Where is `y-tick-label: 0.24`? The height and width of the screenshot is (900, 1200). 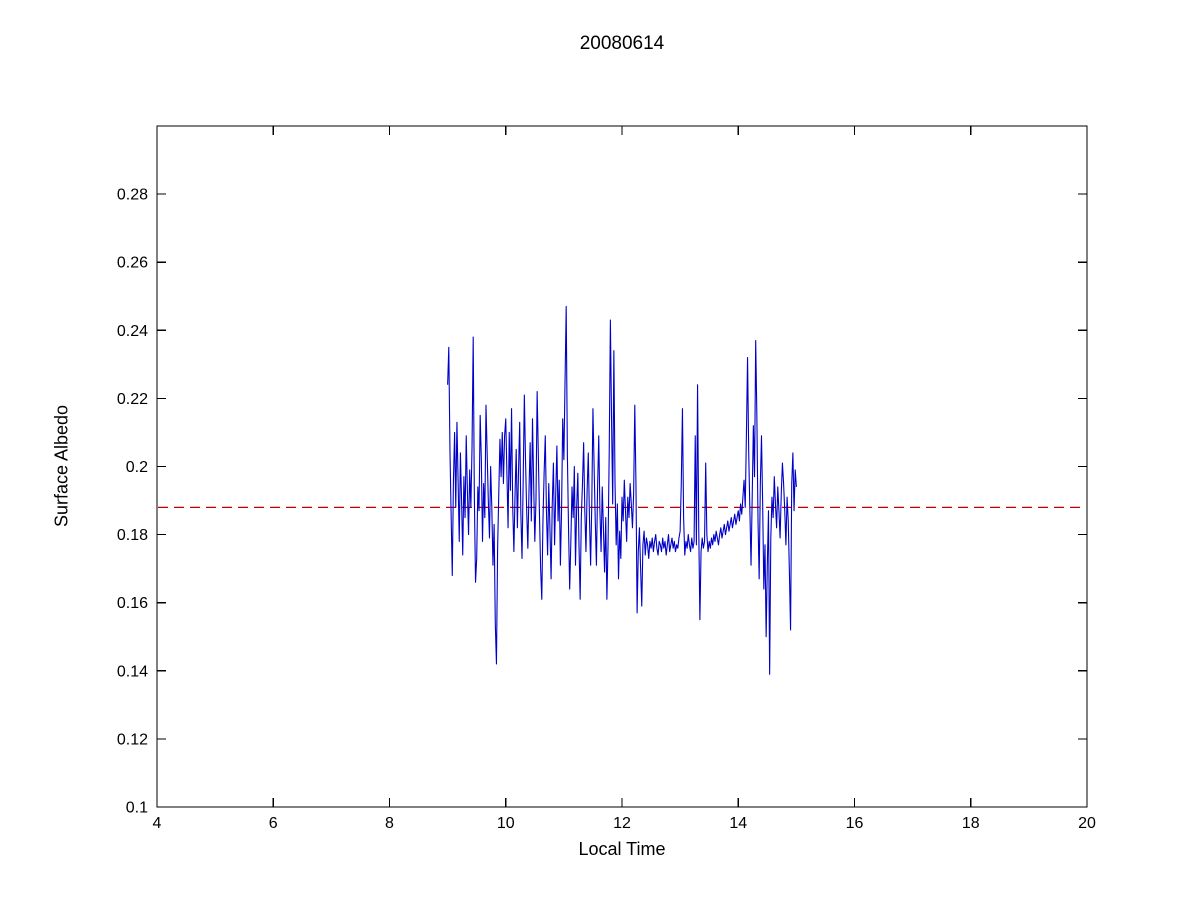
y-tick-label: 0.24 is located at coordinates (132, 331).